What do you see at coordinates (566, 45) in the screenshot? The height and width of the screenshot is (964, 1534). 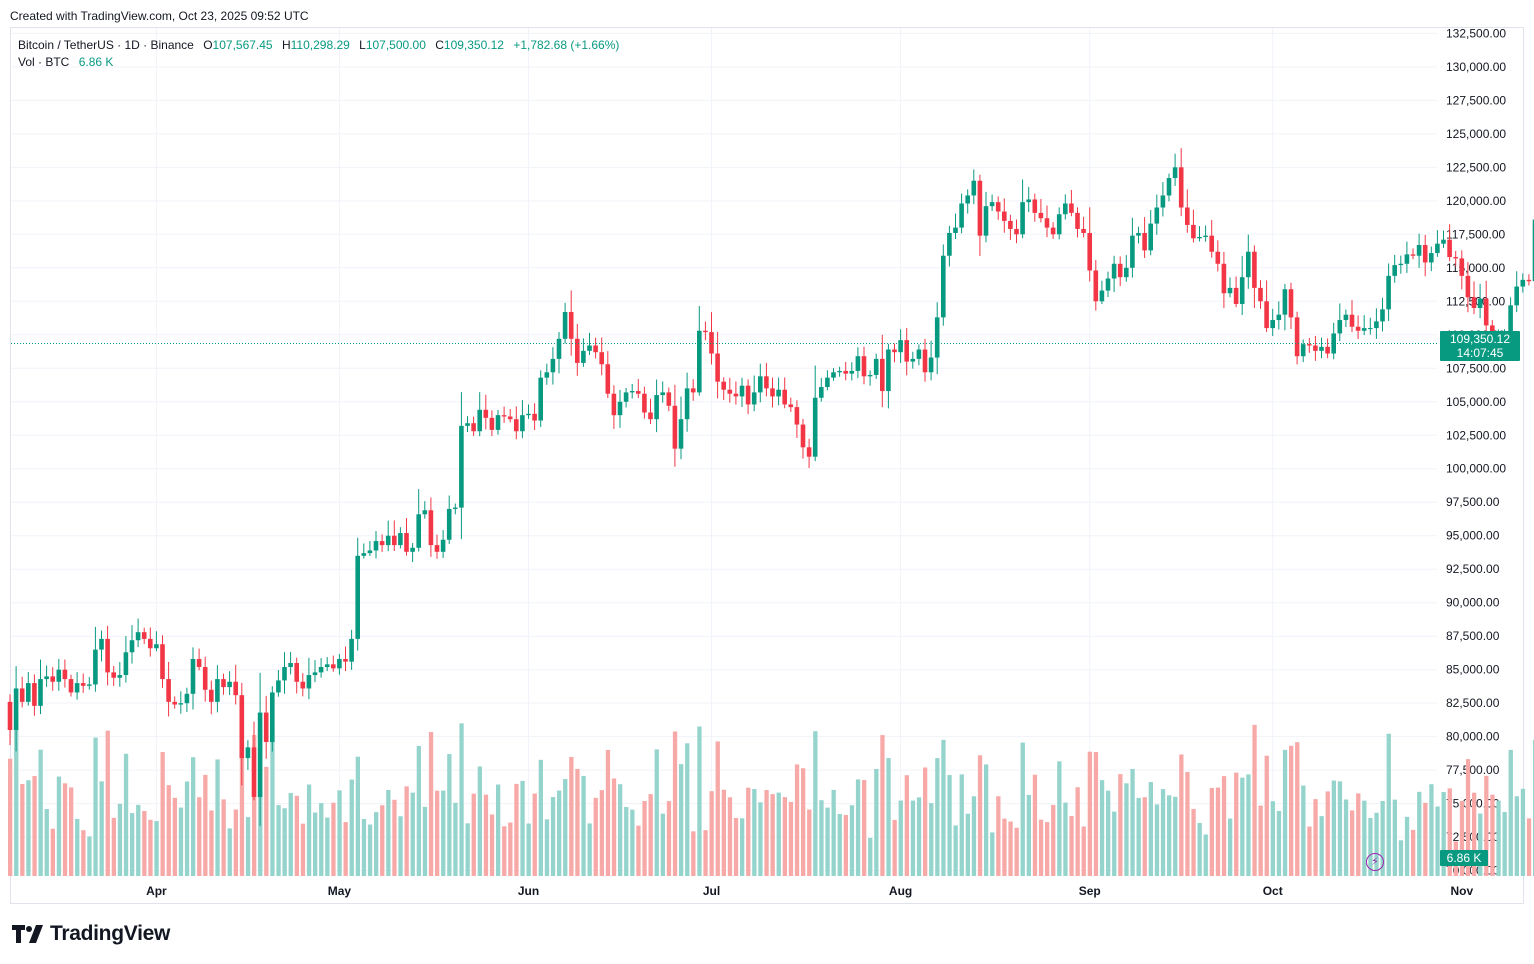 I see `legend-change: +1,782.68 (+1.66%)` at bounding box center [566, 45].